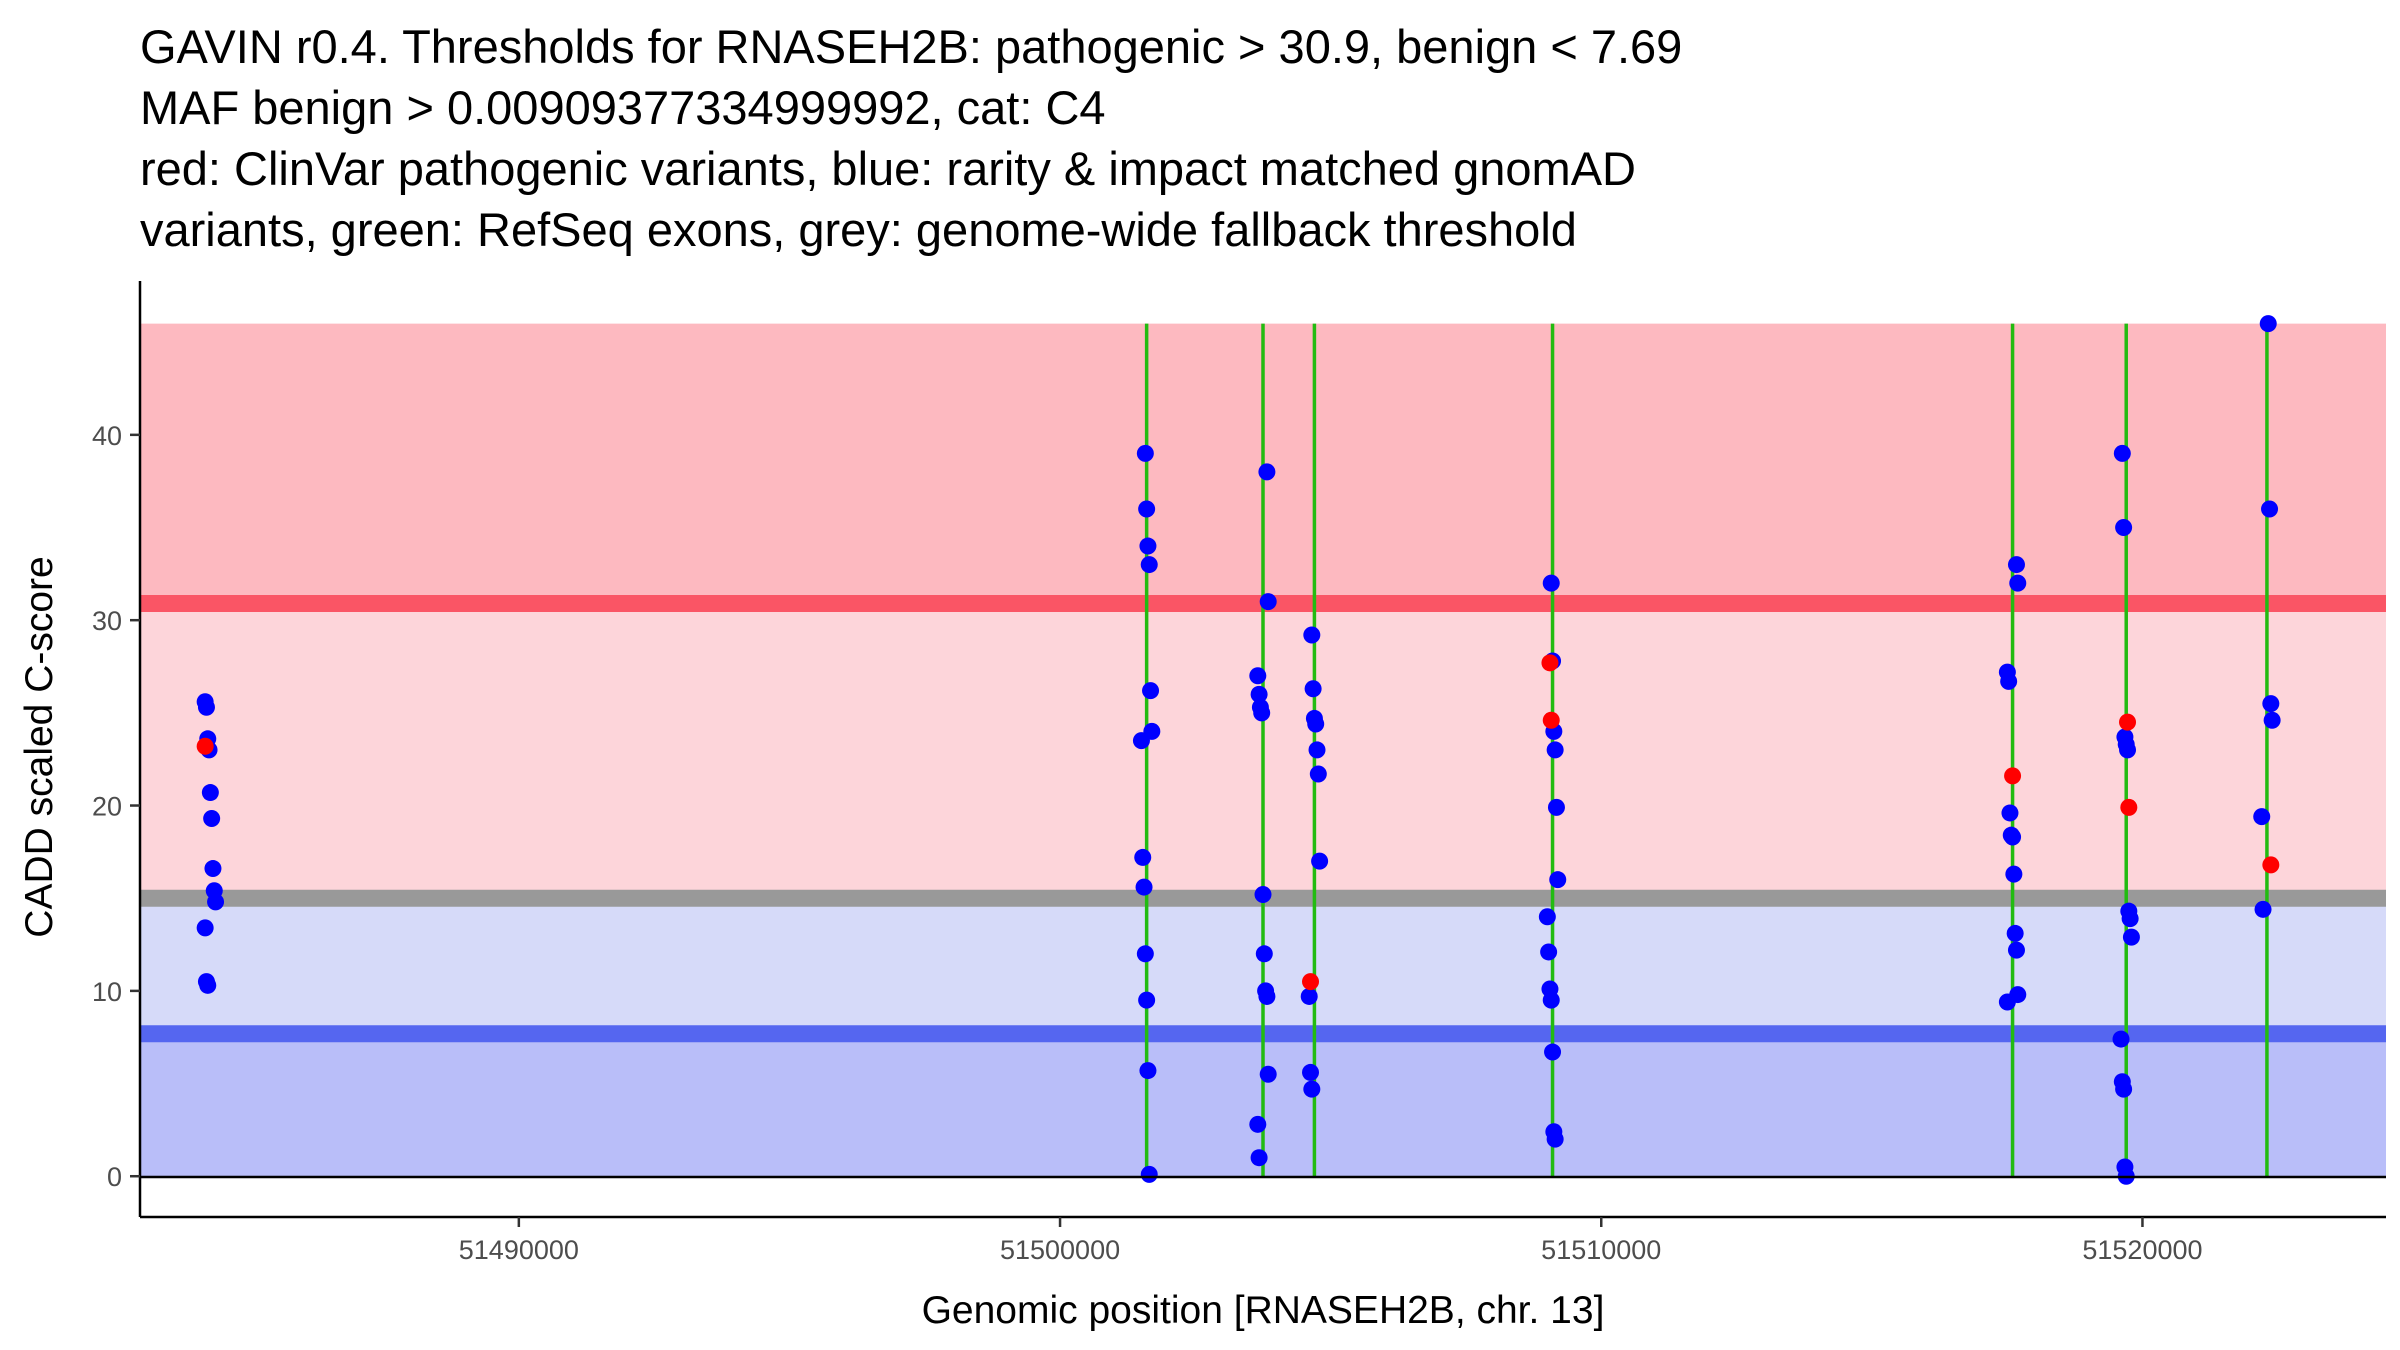  Describe the element at coordinates (1601, 1250) in the screenshot. I see `x-tick-label: 51510000` at that location.